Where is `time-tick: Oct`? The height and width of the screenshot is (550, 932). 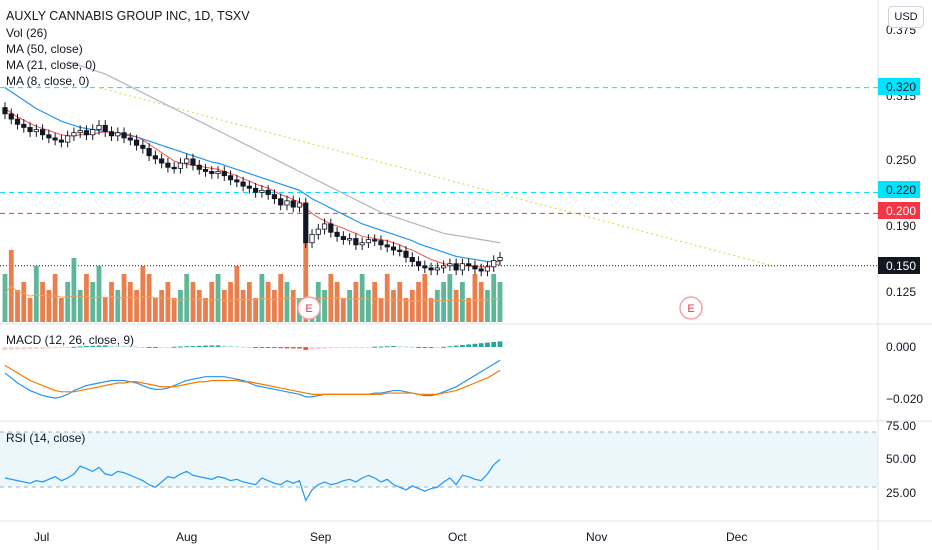
time-tick: Oct is located at coordinates (457, 537).